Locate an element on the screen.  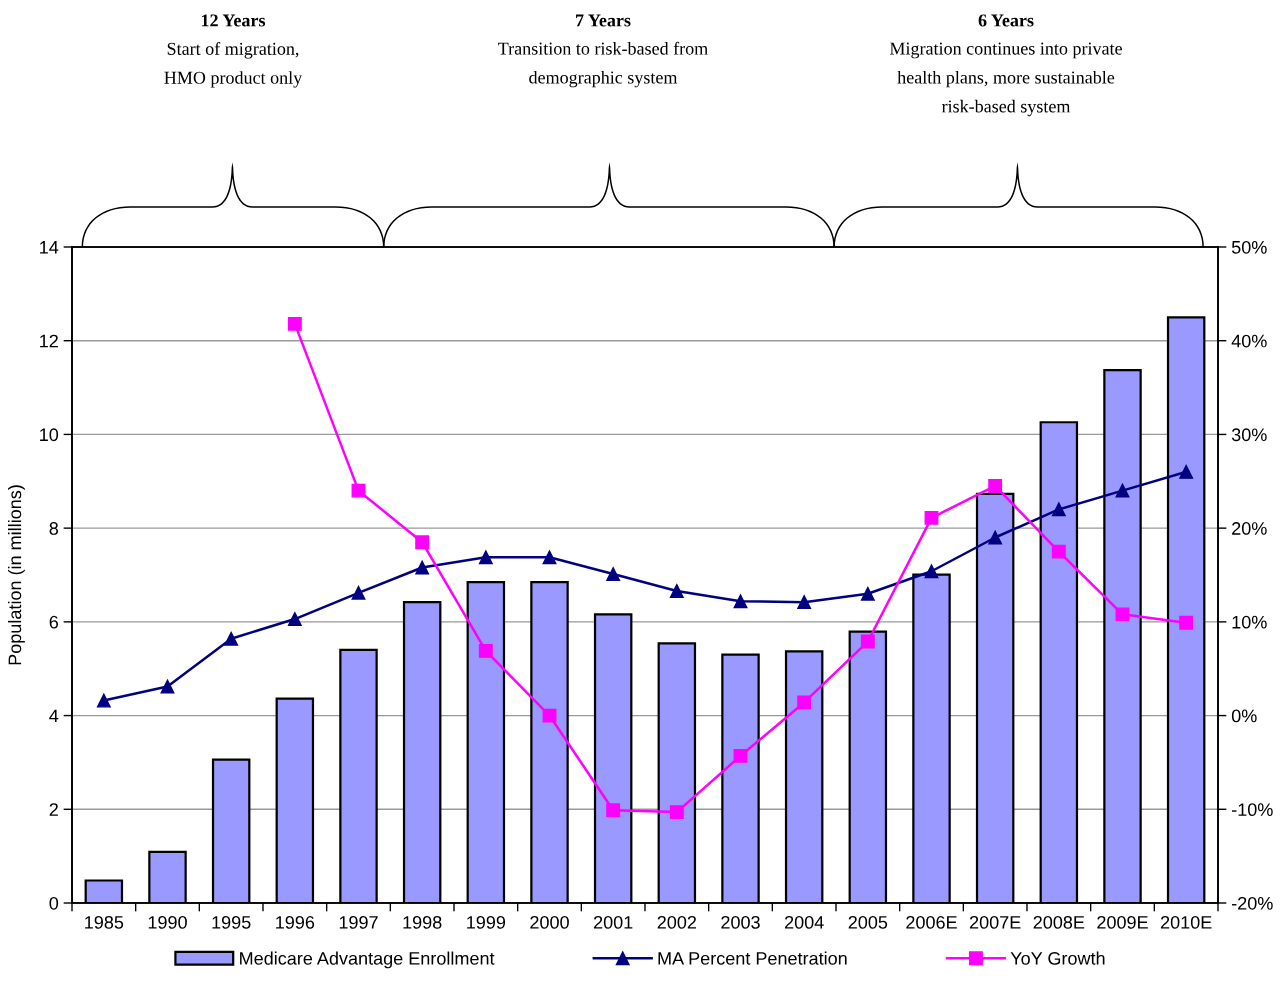
x-tick-label: 2002 is located at coordinates (677, 922).